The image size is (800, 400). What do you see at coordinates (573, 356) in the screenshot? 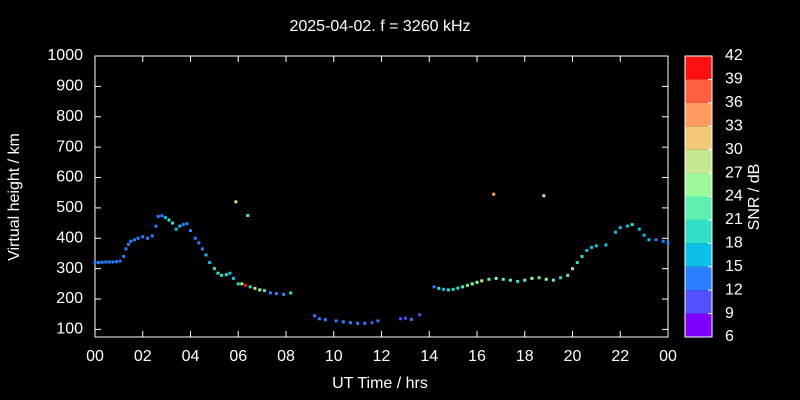
I see `x-tick-label: 20` at bounding box center [573, 356].